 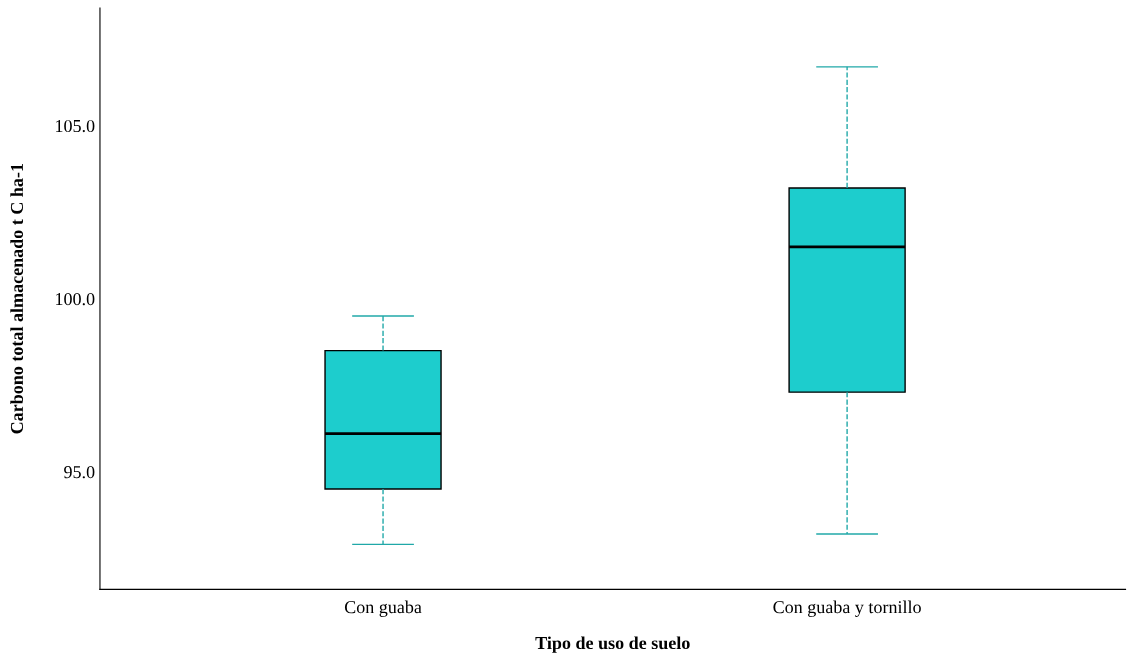 What do you see at coordinates (17, 298) in the screenshot?
I see `y-axis-title: Carbono total almacenado t C ha-1` at bounding box center [17, 298].